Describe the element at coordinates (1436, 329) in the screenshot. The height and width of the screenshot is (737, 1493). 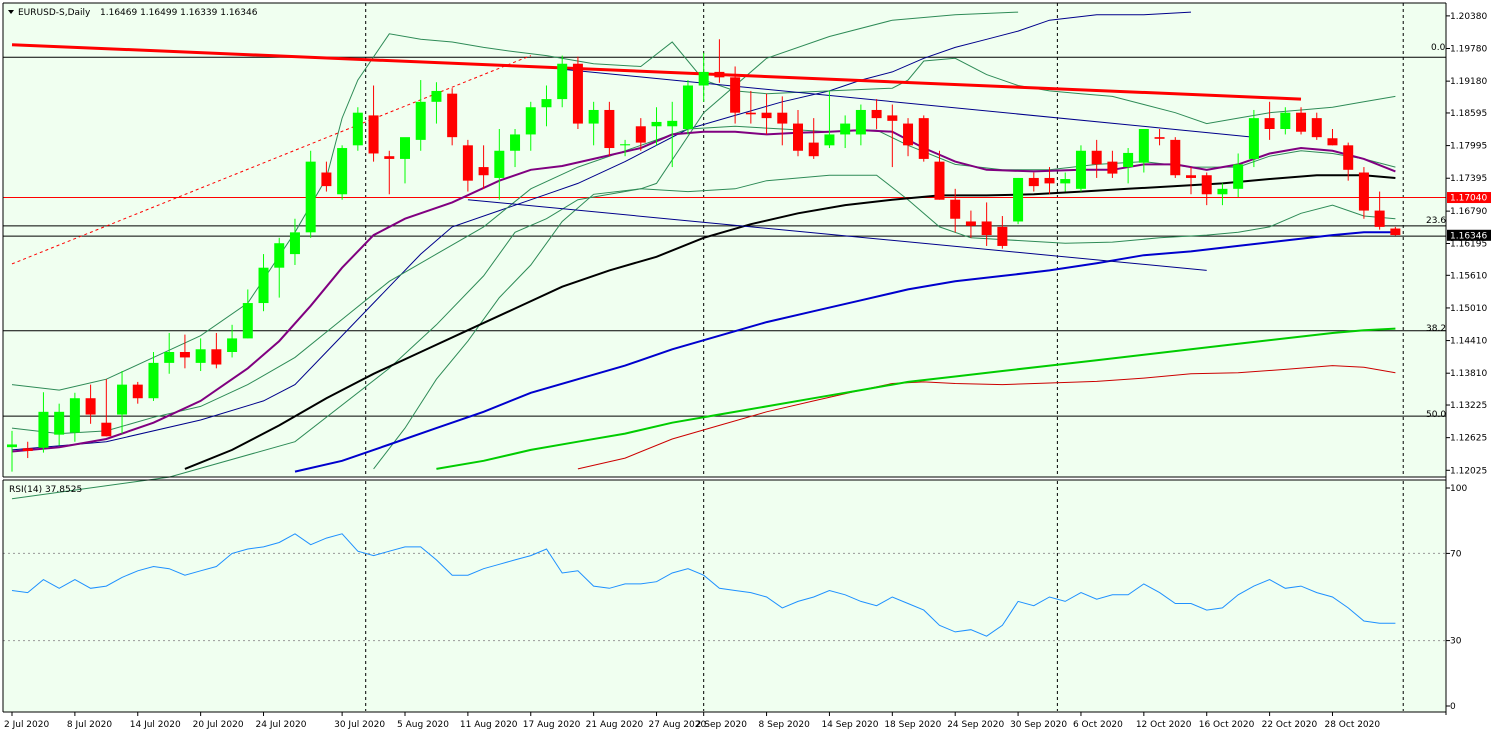
I see `fib-label-38-2: 38.2` at that location.